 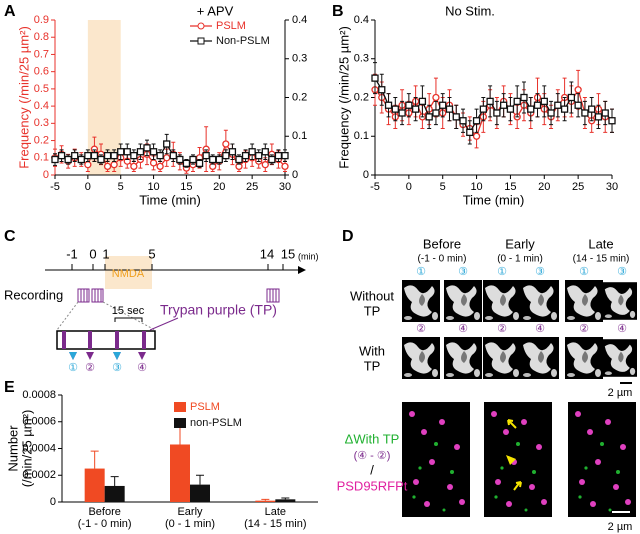 I want to click on time-label: -1, so click(x=72, y=253).